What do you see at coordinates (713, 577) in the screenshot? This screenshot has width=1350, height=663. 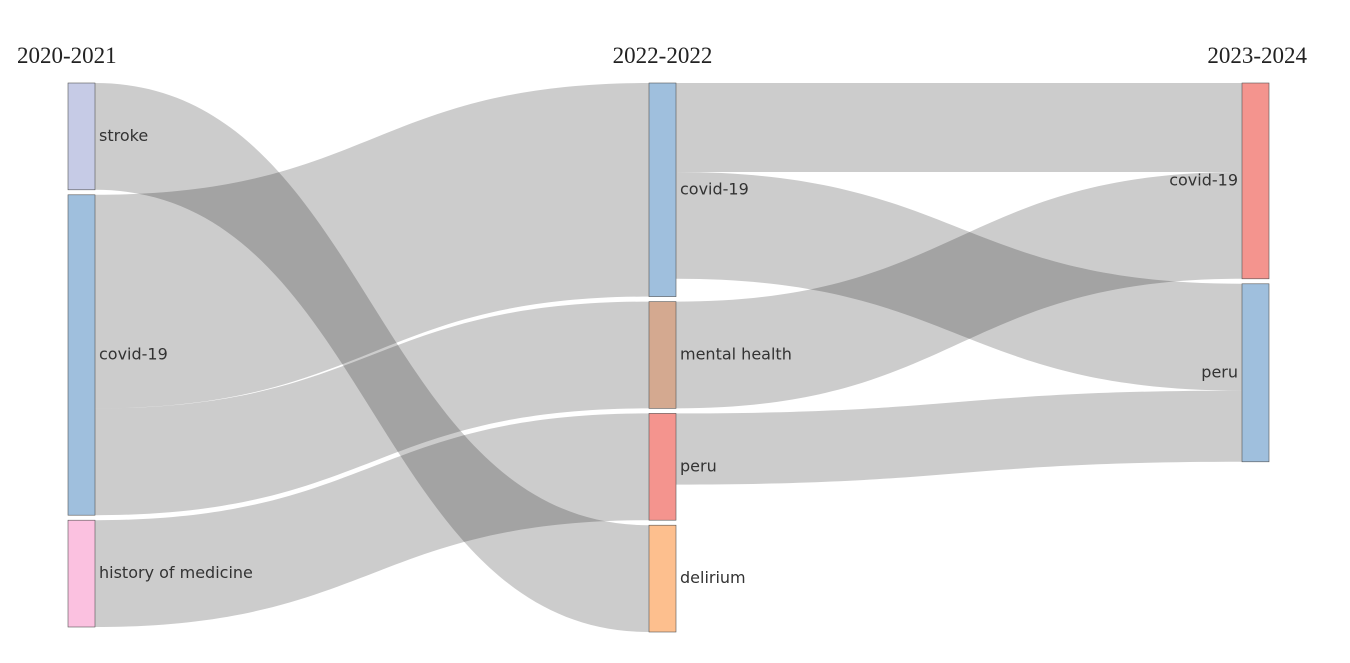 I see `node-label: delirium` at bounding box center [713, 577].